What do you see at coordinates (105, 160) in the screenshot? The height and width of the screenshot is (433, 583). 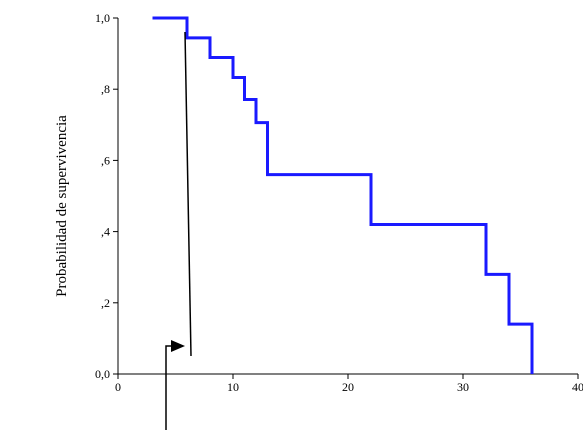 I see `y-tick-label: ,6` at bounding box center [105, 160].